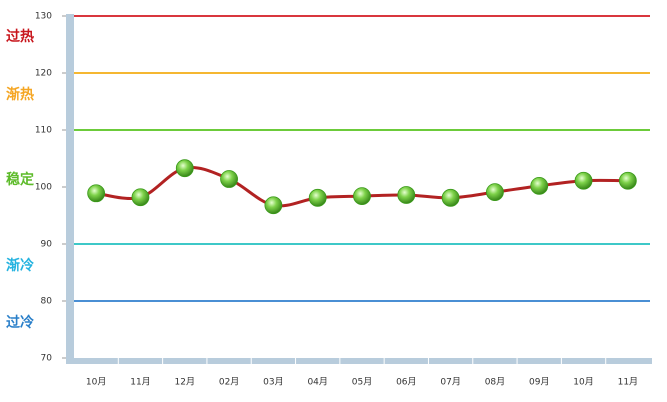  I want to click on y-tick-label: 100, so click(43, 188).